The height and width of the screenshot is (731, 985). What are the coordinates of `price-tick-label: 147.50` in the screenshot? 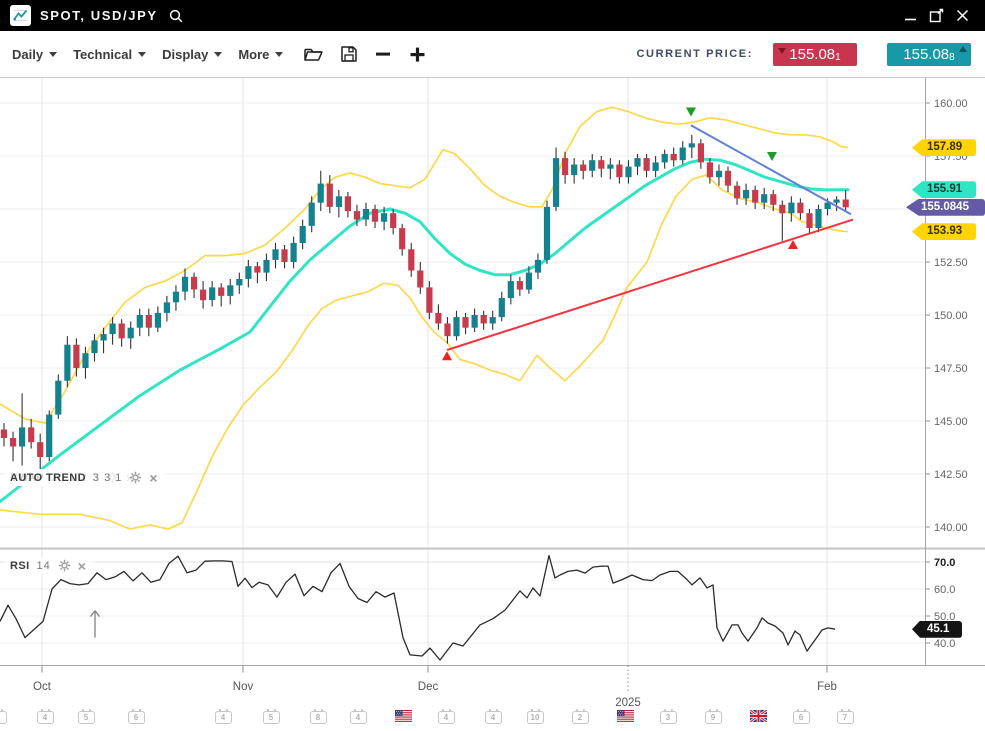 It's located at (951, 369).